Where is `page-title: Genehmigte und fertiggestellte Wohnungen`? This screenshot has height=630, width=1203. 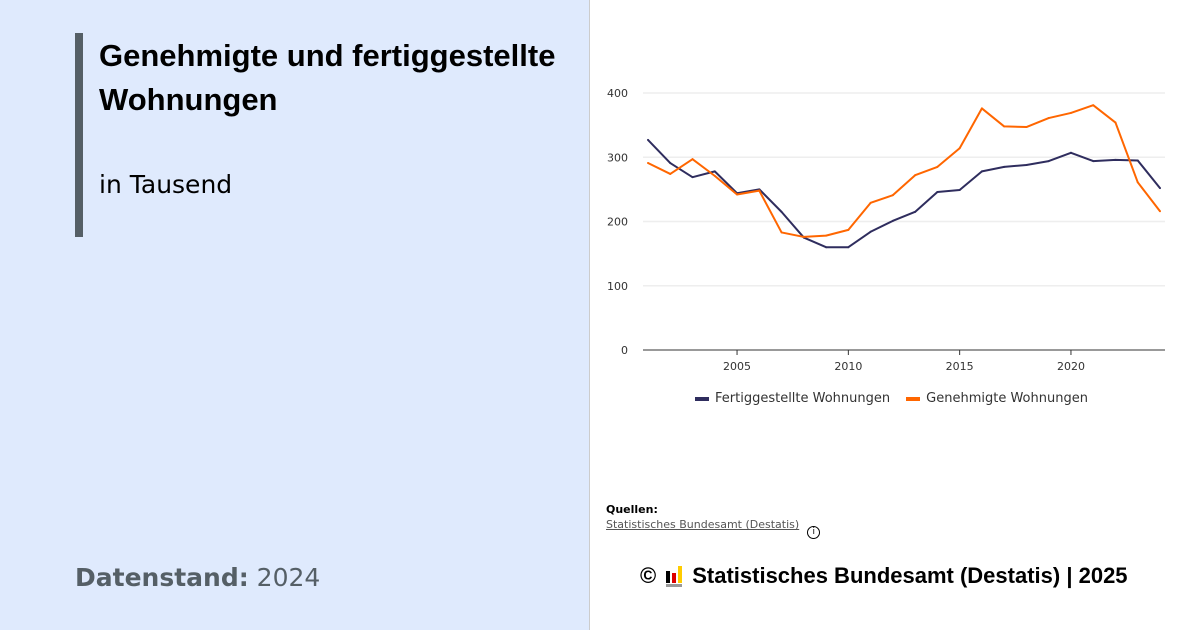
page-title: Genehmigte und fertiggestellte Wohnungen is located at coordinates (327, 77).